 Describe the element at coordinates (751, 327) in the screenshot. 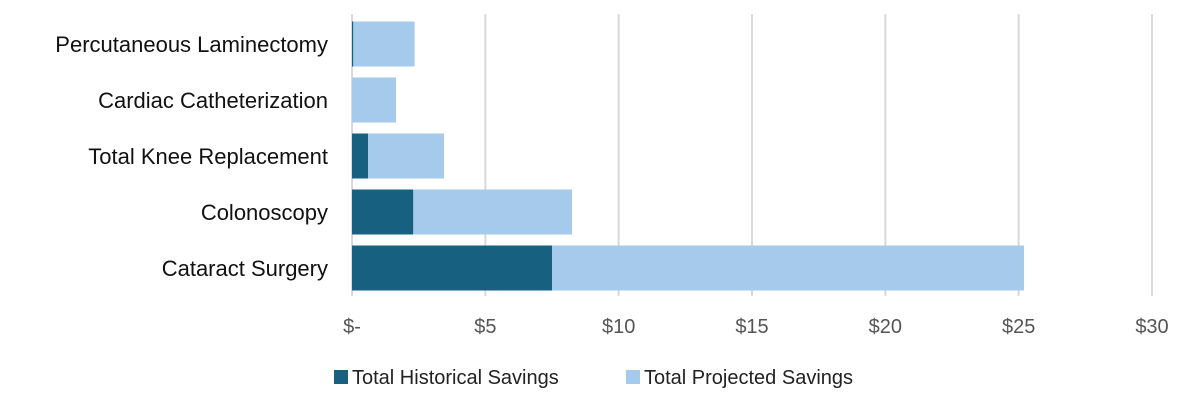

I see `x-tick-label-3: $15` at that location.